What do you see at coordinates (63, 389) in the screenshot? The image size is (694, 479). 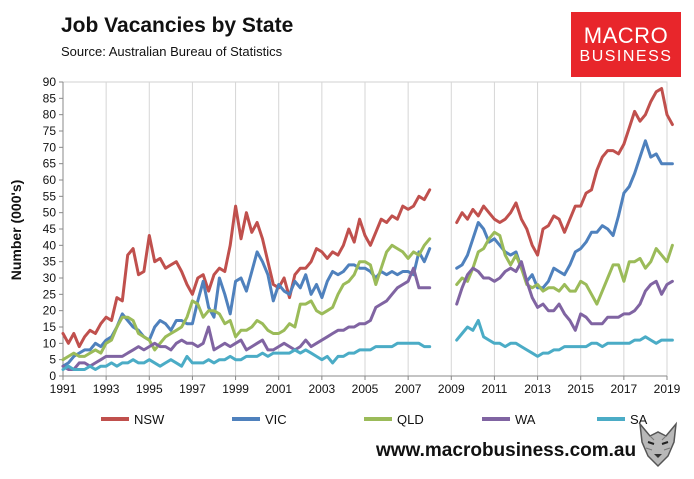 I see `x-tick-label: 1991` at bounding box center [63, 389].